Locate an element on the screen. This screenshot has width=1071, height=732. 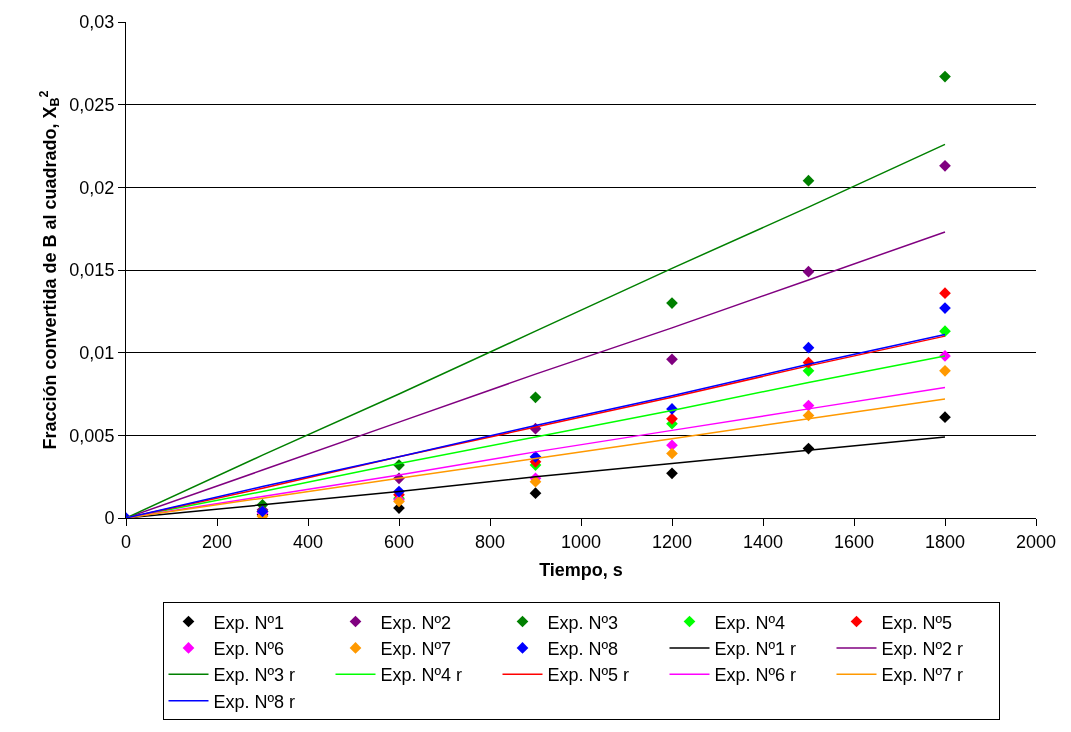
x-tick-label: 800 is located at coordinates (490, 541).